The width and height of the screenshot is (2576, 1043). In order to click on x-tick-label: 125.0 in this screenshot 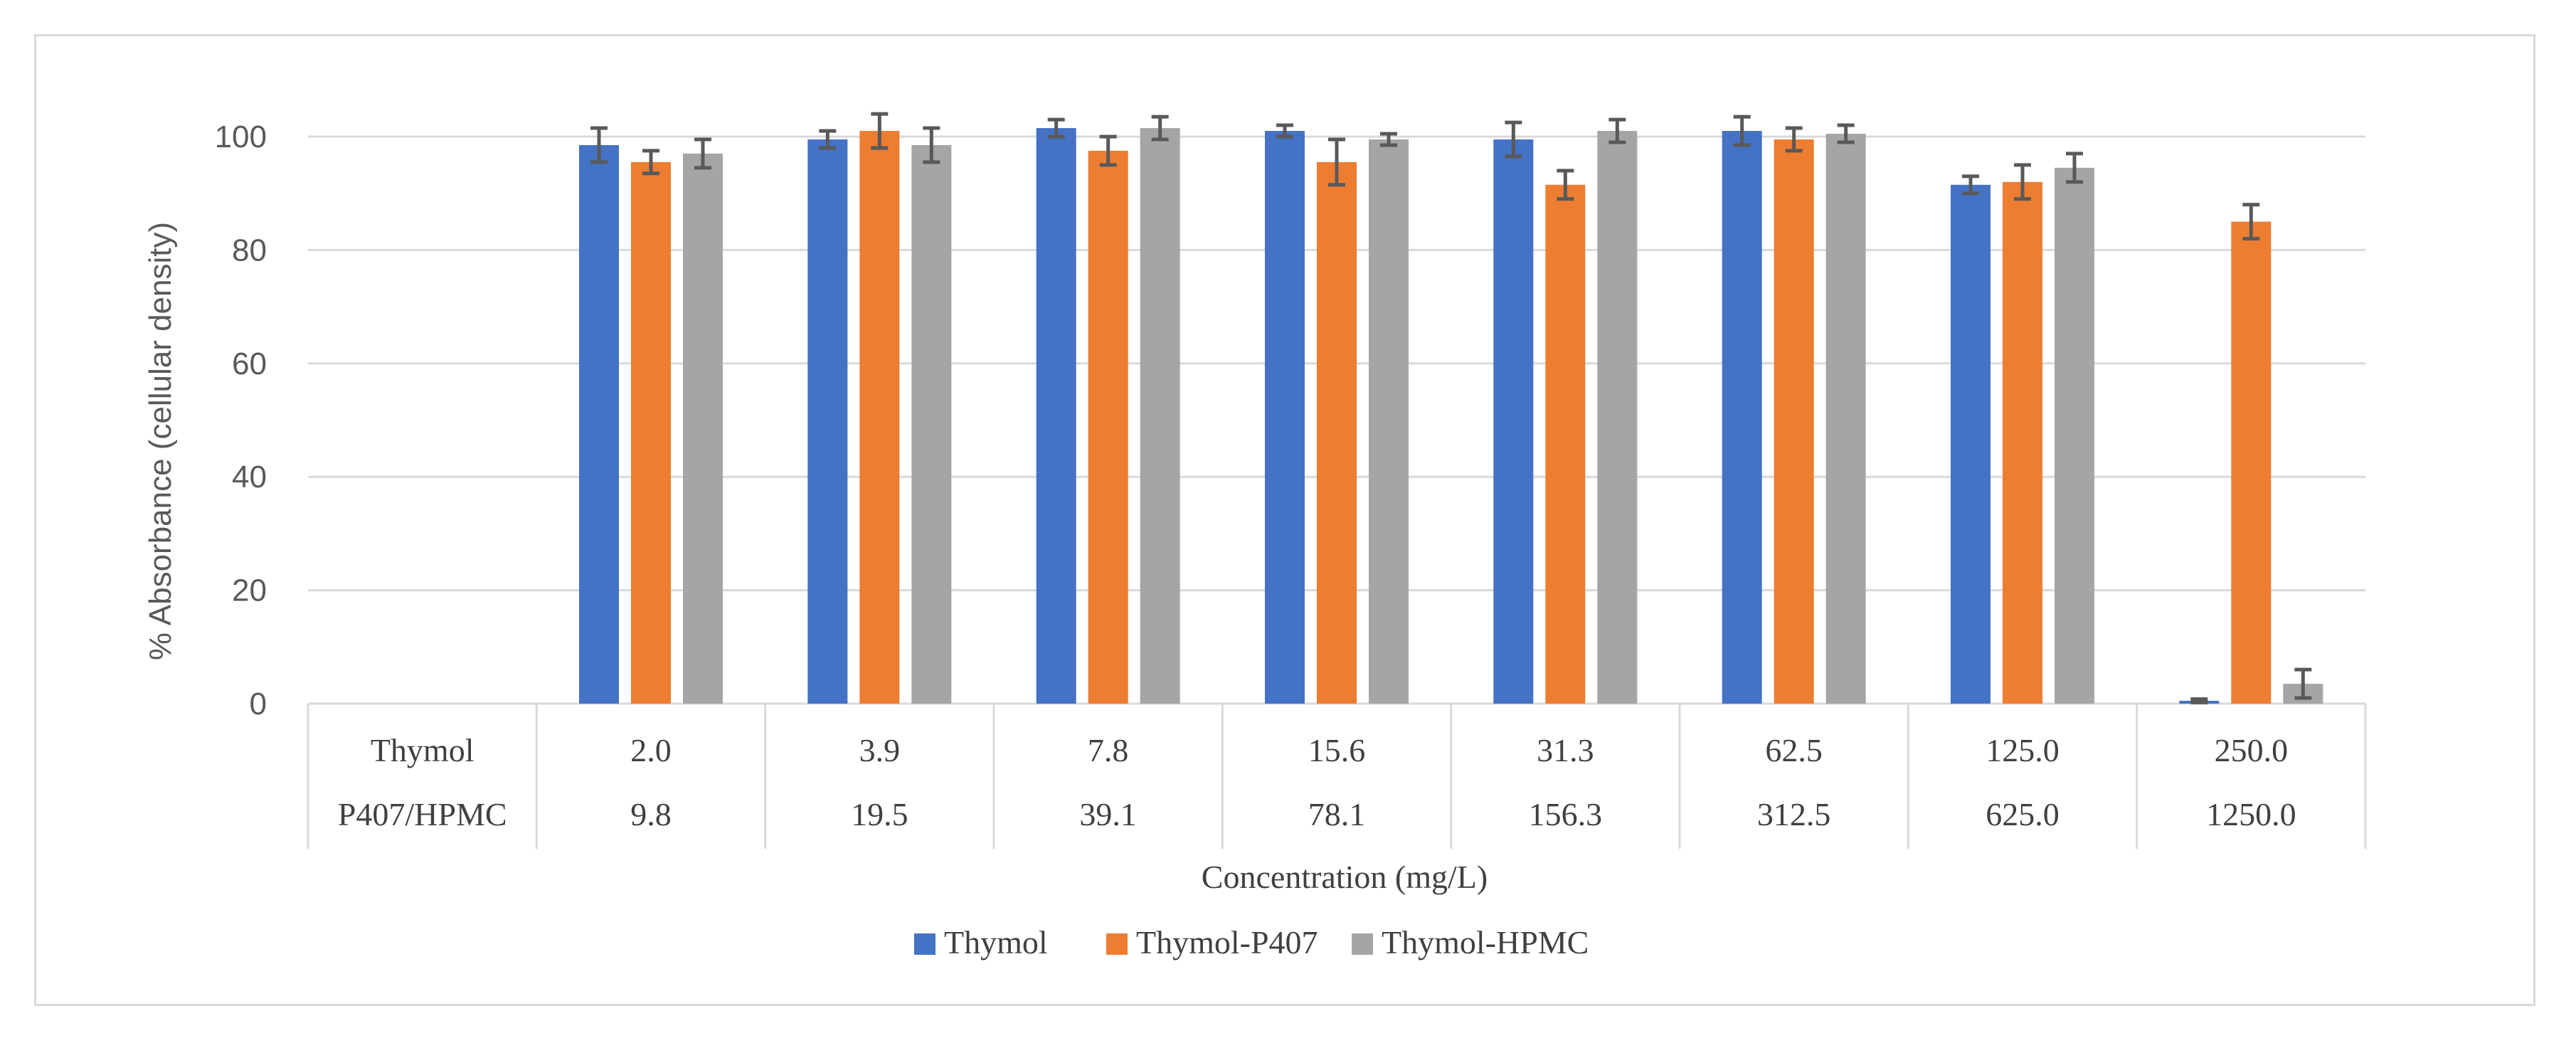, I will do `click(2023, 750)`.